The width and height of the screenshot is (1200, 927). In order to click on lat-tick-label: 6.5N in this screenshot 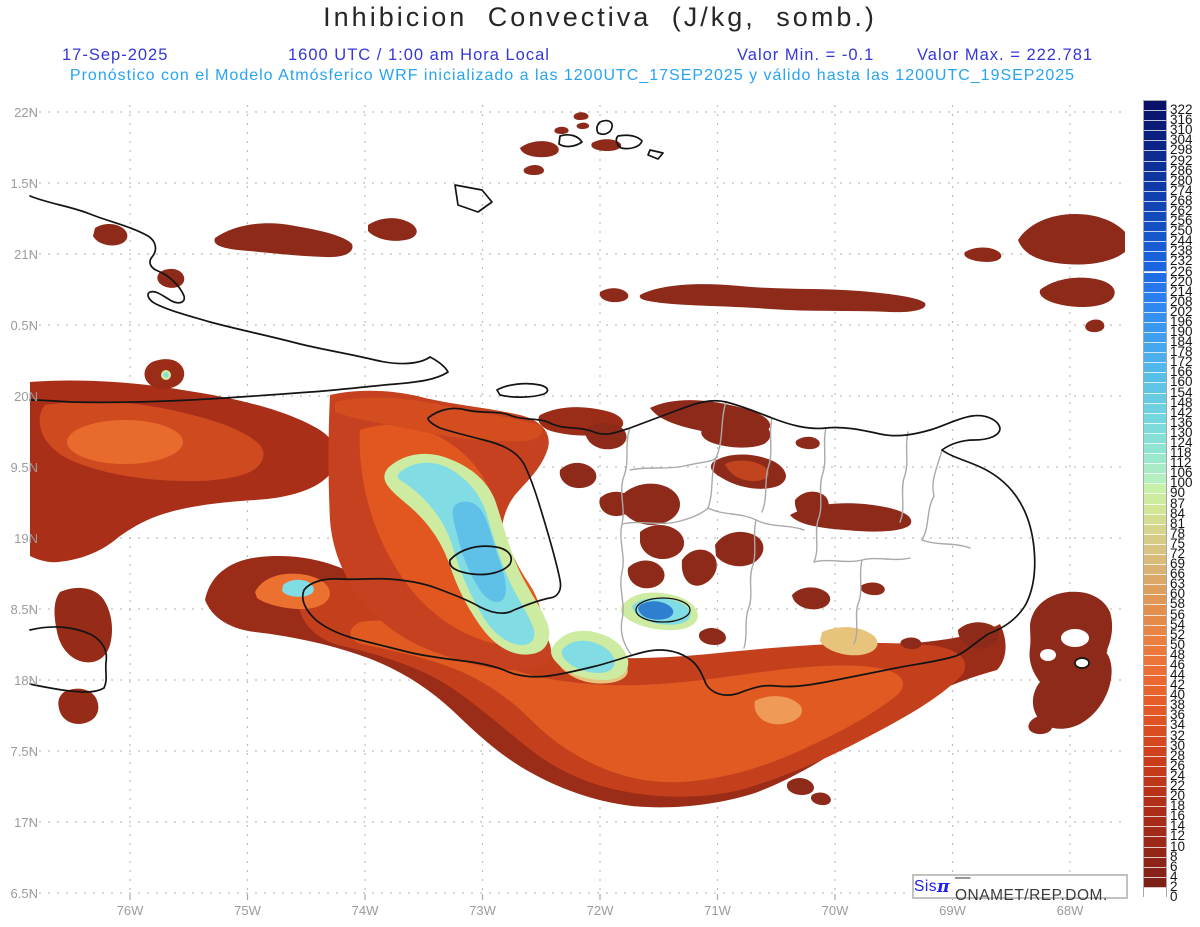, I will do `click(24, 893)`.